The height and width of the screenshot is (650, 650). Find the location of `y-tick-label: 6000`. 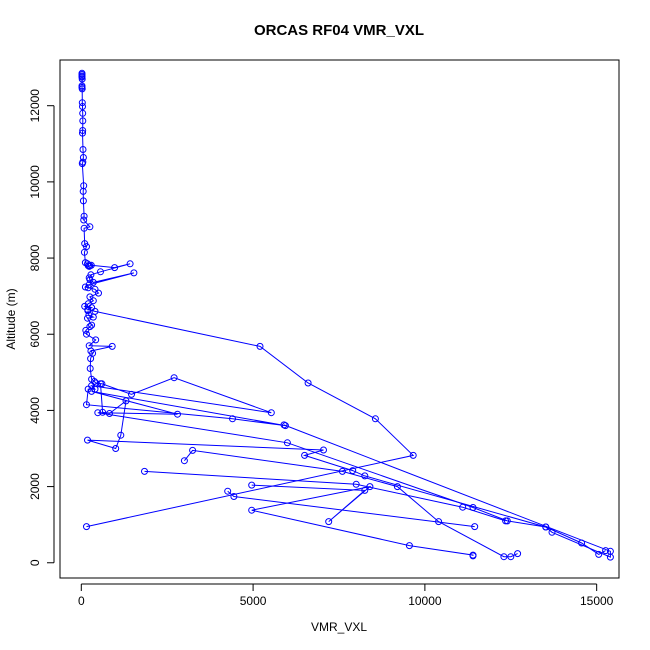

y-tick-label: 6000 is located at coordinates (35, 334).